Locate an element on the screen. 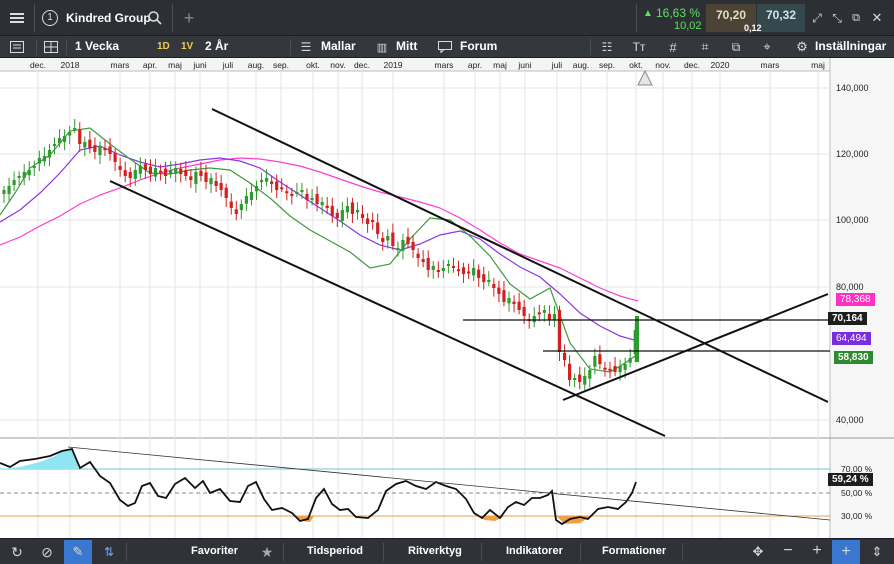 This screenshot has width=894, height=564. forum-button: Forum is located at coordinates (479, 46).